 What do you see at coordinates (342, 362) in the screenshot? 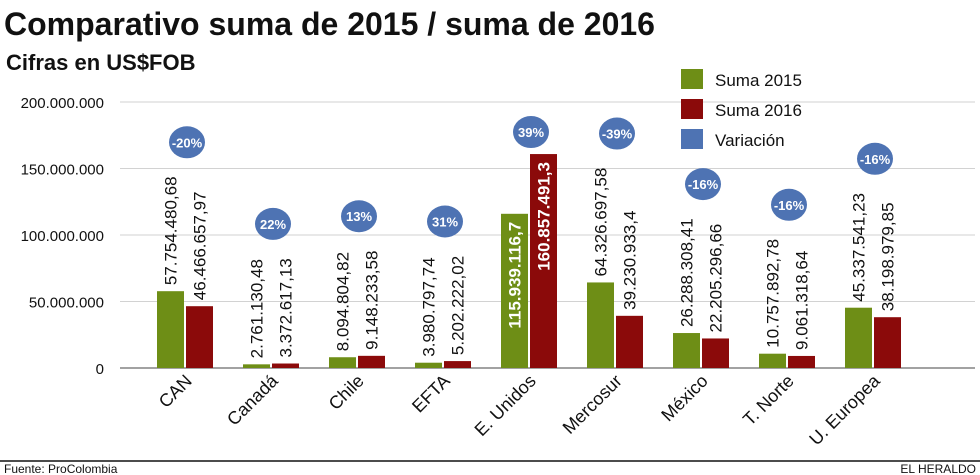
I see `bar-suma-2015-chile` at bounding box center [342, 362].